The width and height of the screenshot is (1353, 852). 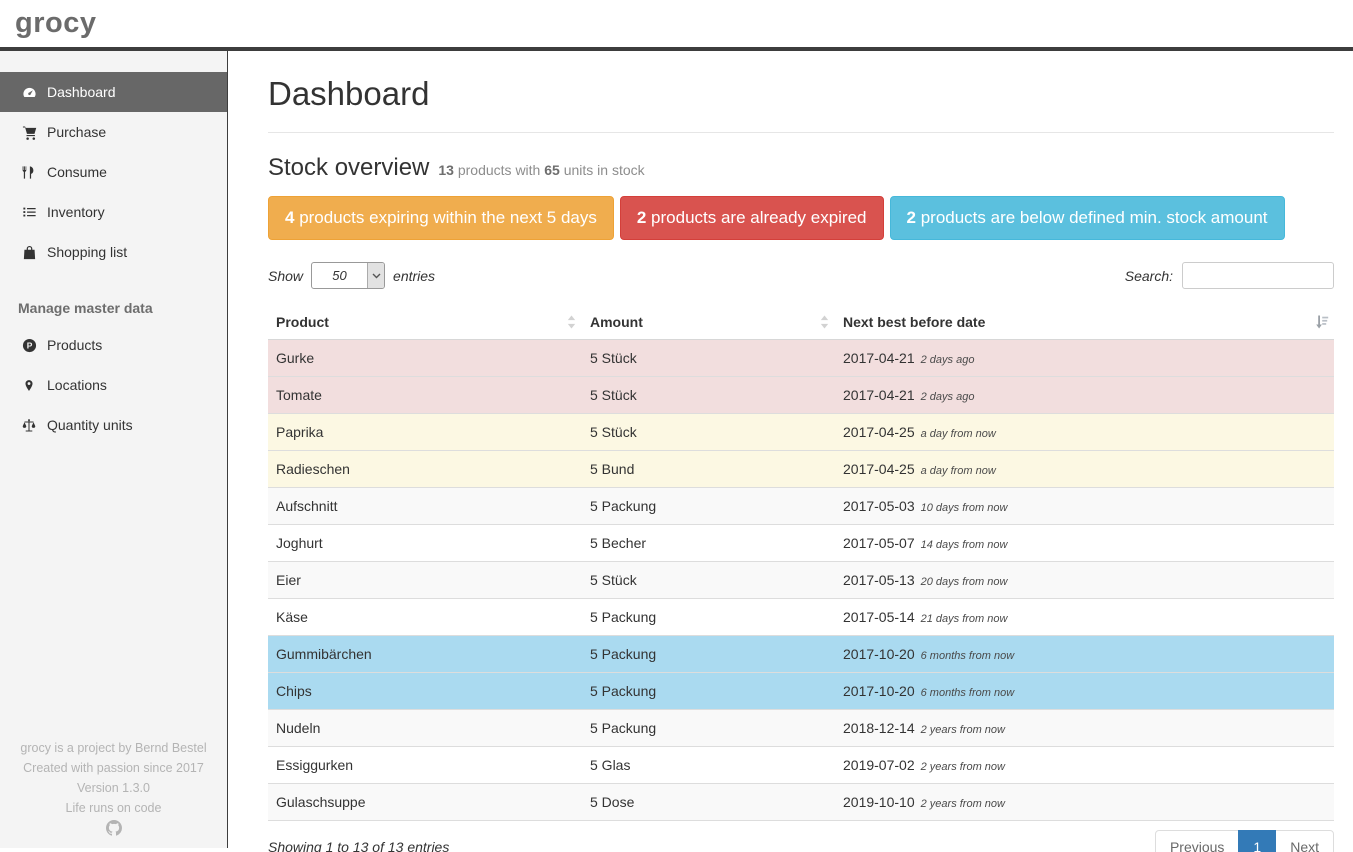 I want to click on product-cell: Paprika, so click(x=425, y=432).